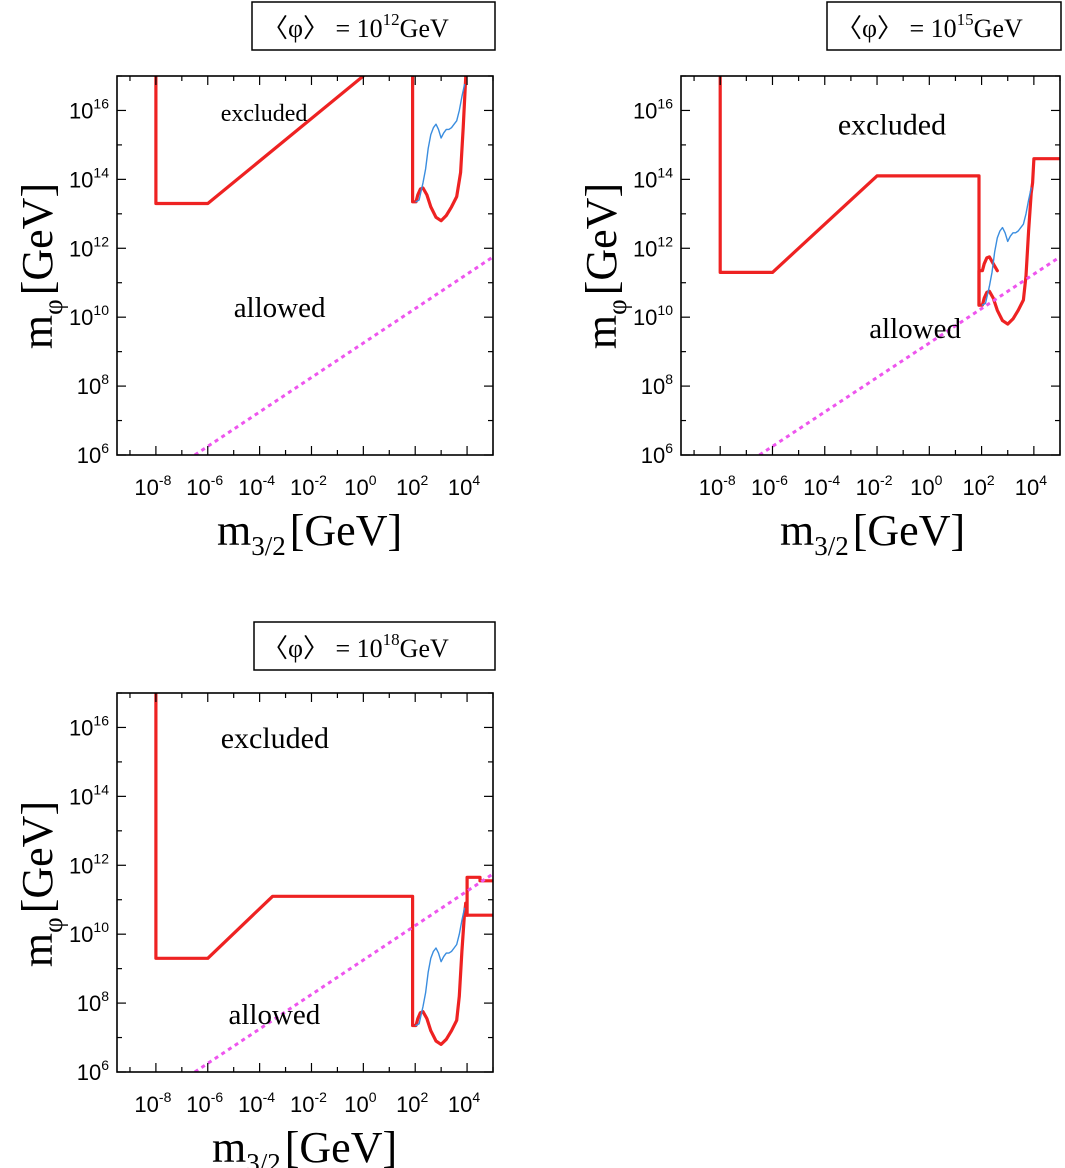 The height and width of the screenshot is (1168, 1065). Describe the element at coordinates (665, 241) in the screenshot. I see `tick-exponent: 12` at that location.